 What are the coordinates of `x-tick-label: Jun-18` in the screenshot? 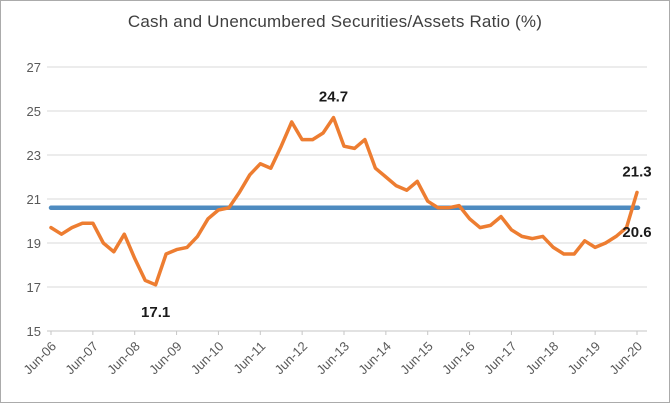 It's located at (542, 358).